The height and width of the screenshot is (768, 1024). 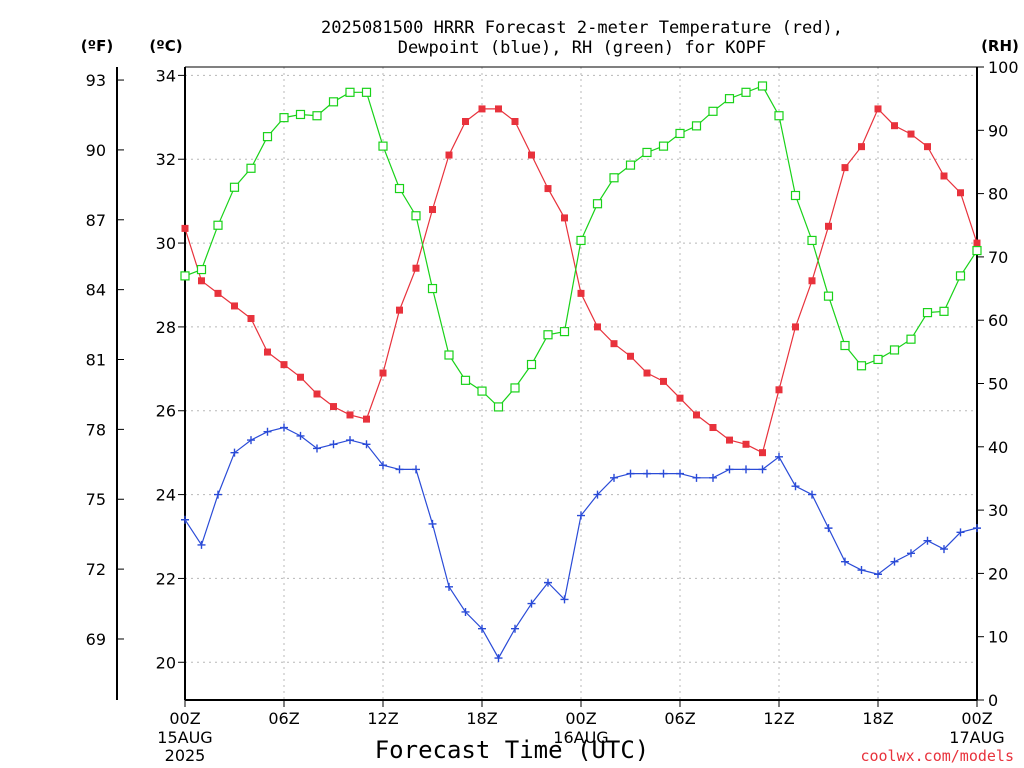 What do you see at coordinates (976, 718) in the screenshot?
I see `x-tick-label: 00Z` at bounding box center [976, 718].